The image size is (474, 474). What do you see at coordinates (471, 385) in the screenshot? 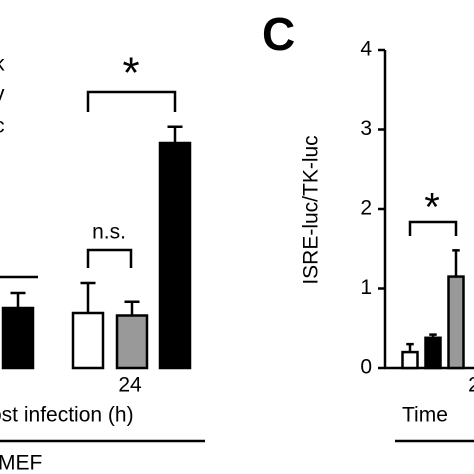
I see `x-group-label: 2` at bounding box center [471, 385].